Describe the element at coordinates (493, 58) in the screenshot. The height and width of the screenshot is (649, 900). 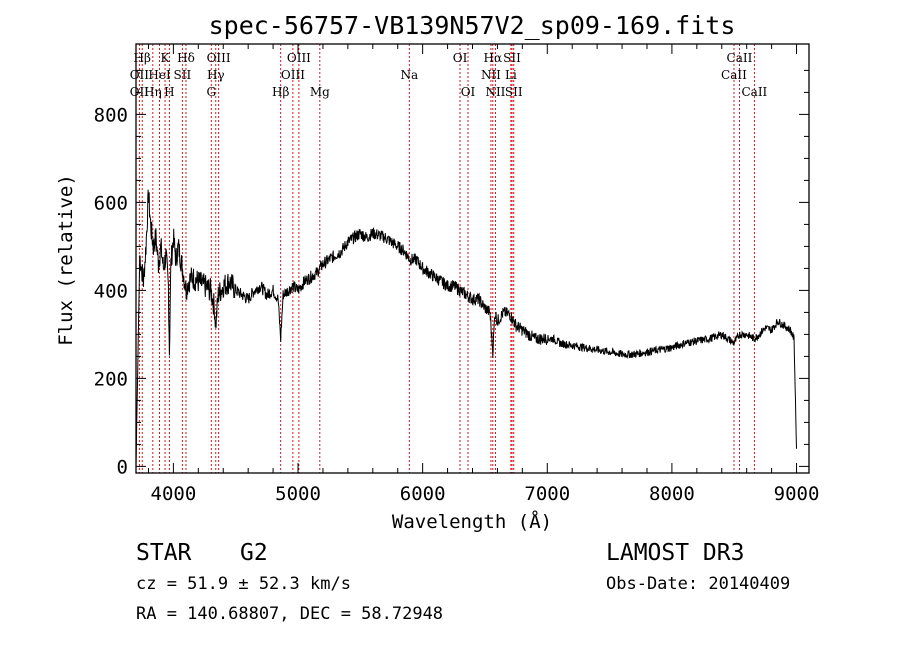
I see `line-label: Hα` at that location.